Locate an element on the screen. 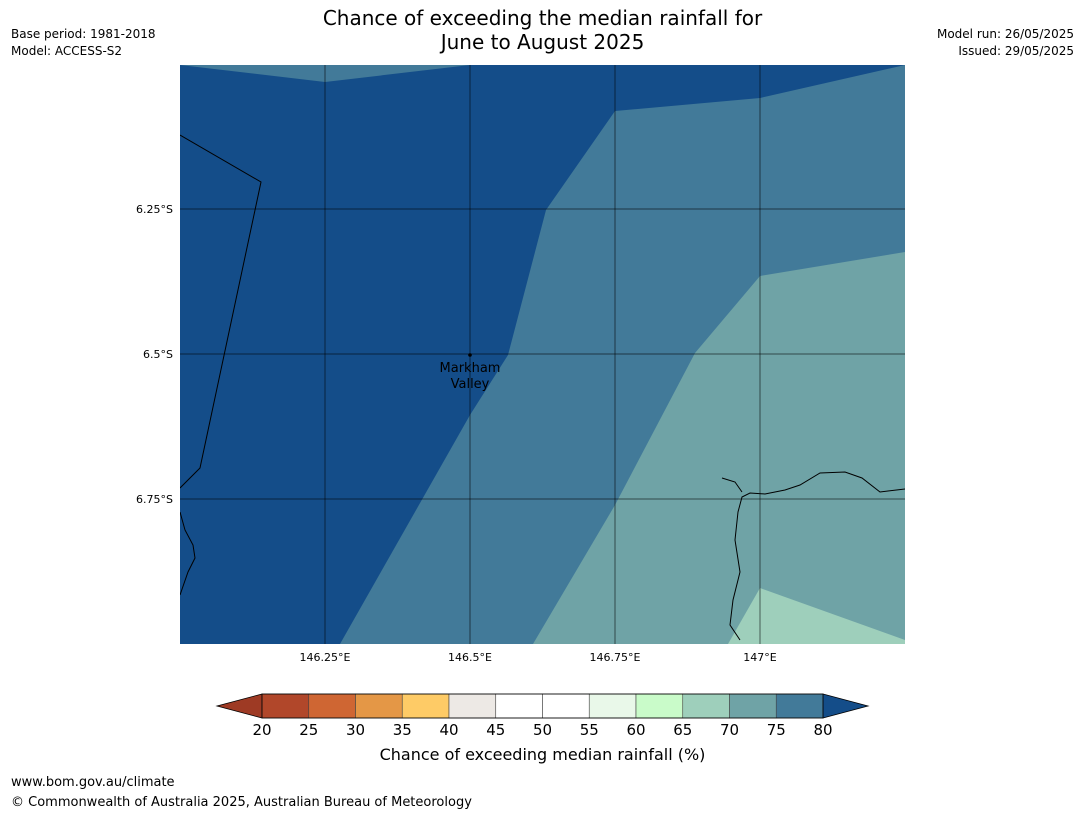  footer-url: www.bom.gov.au/climate is located at coordinates (93, 782).